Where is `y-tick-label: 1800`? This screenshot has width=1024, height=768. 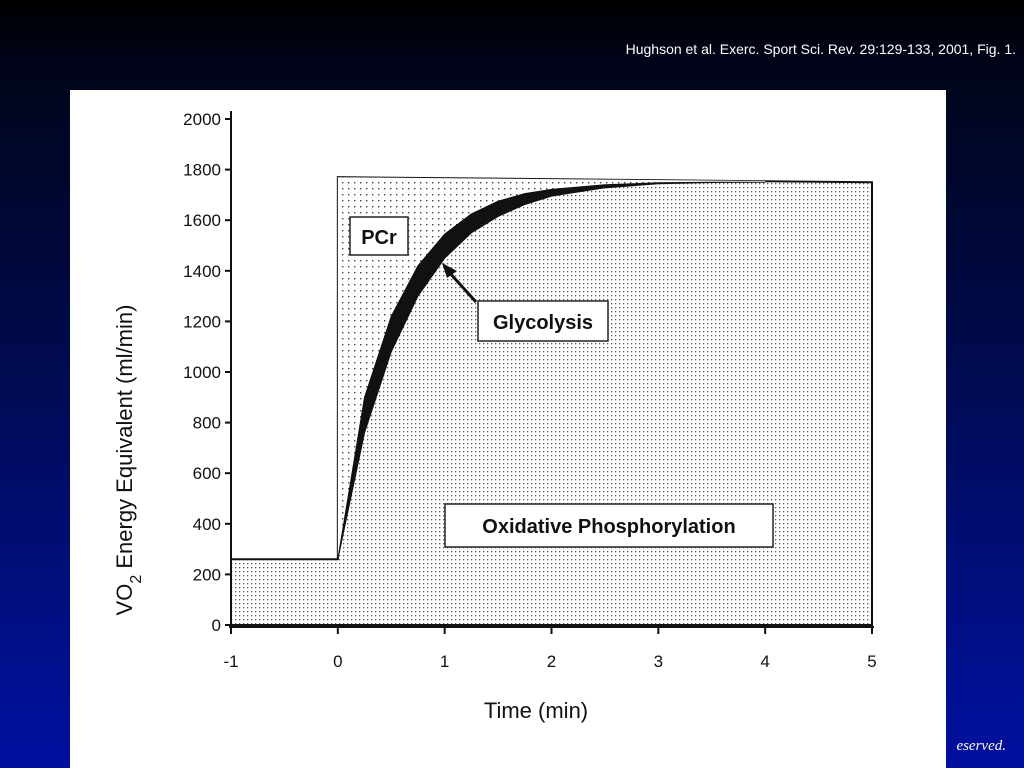
y-tick-label: 1800 is located at coordinates (202, 170).